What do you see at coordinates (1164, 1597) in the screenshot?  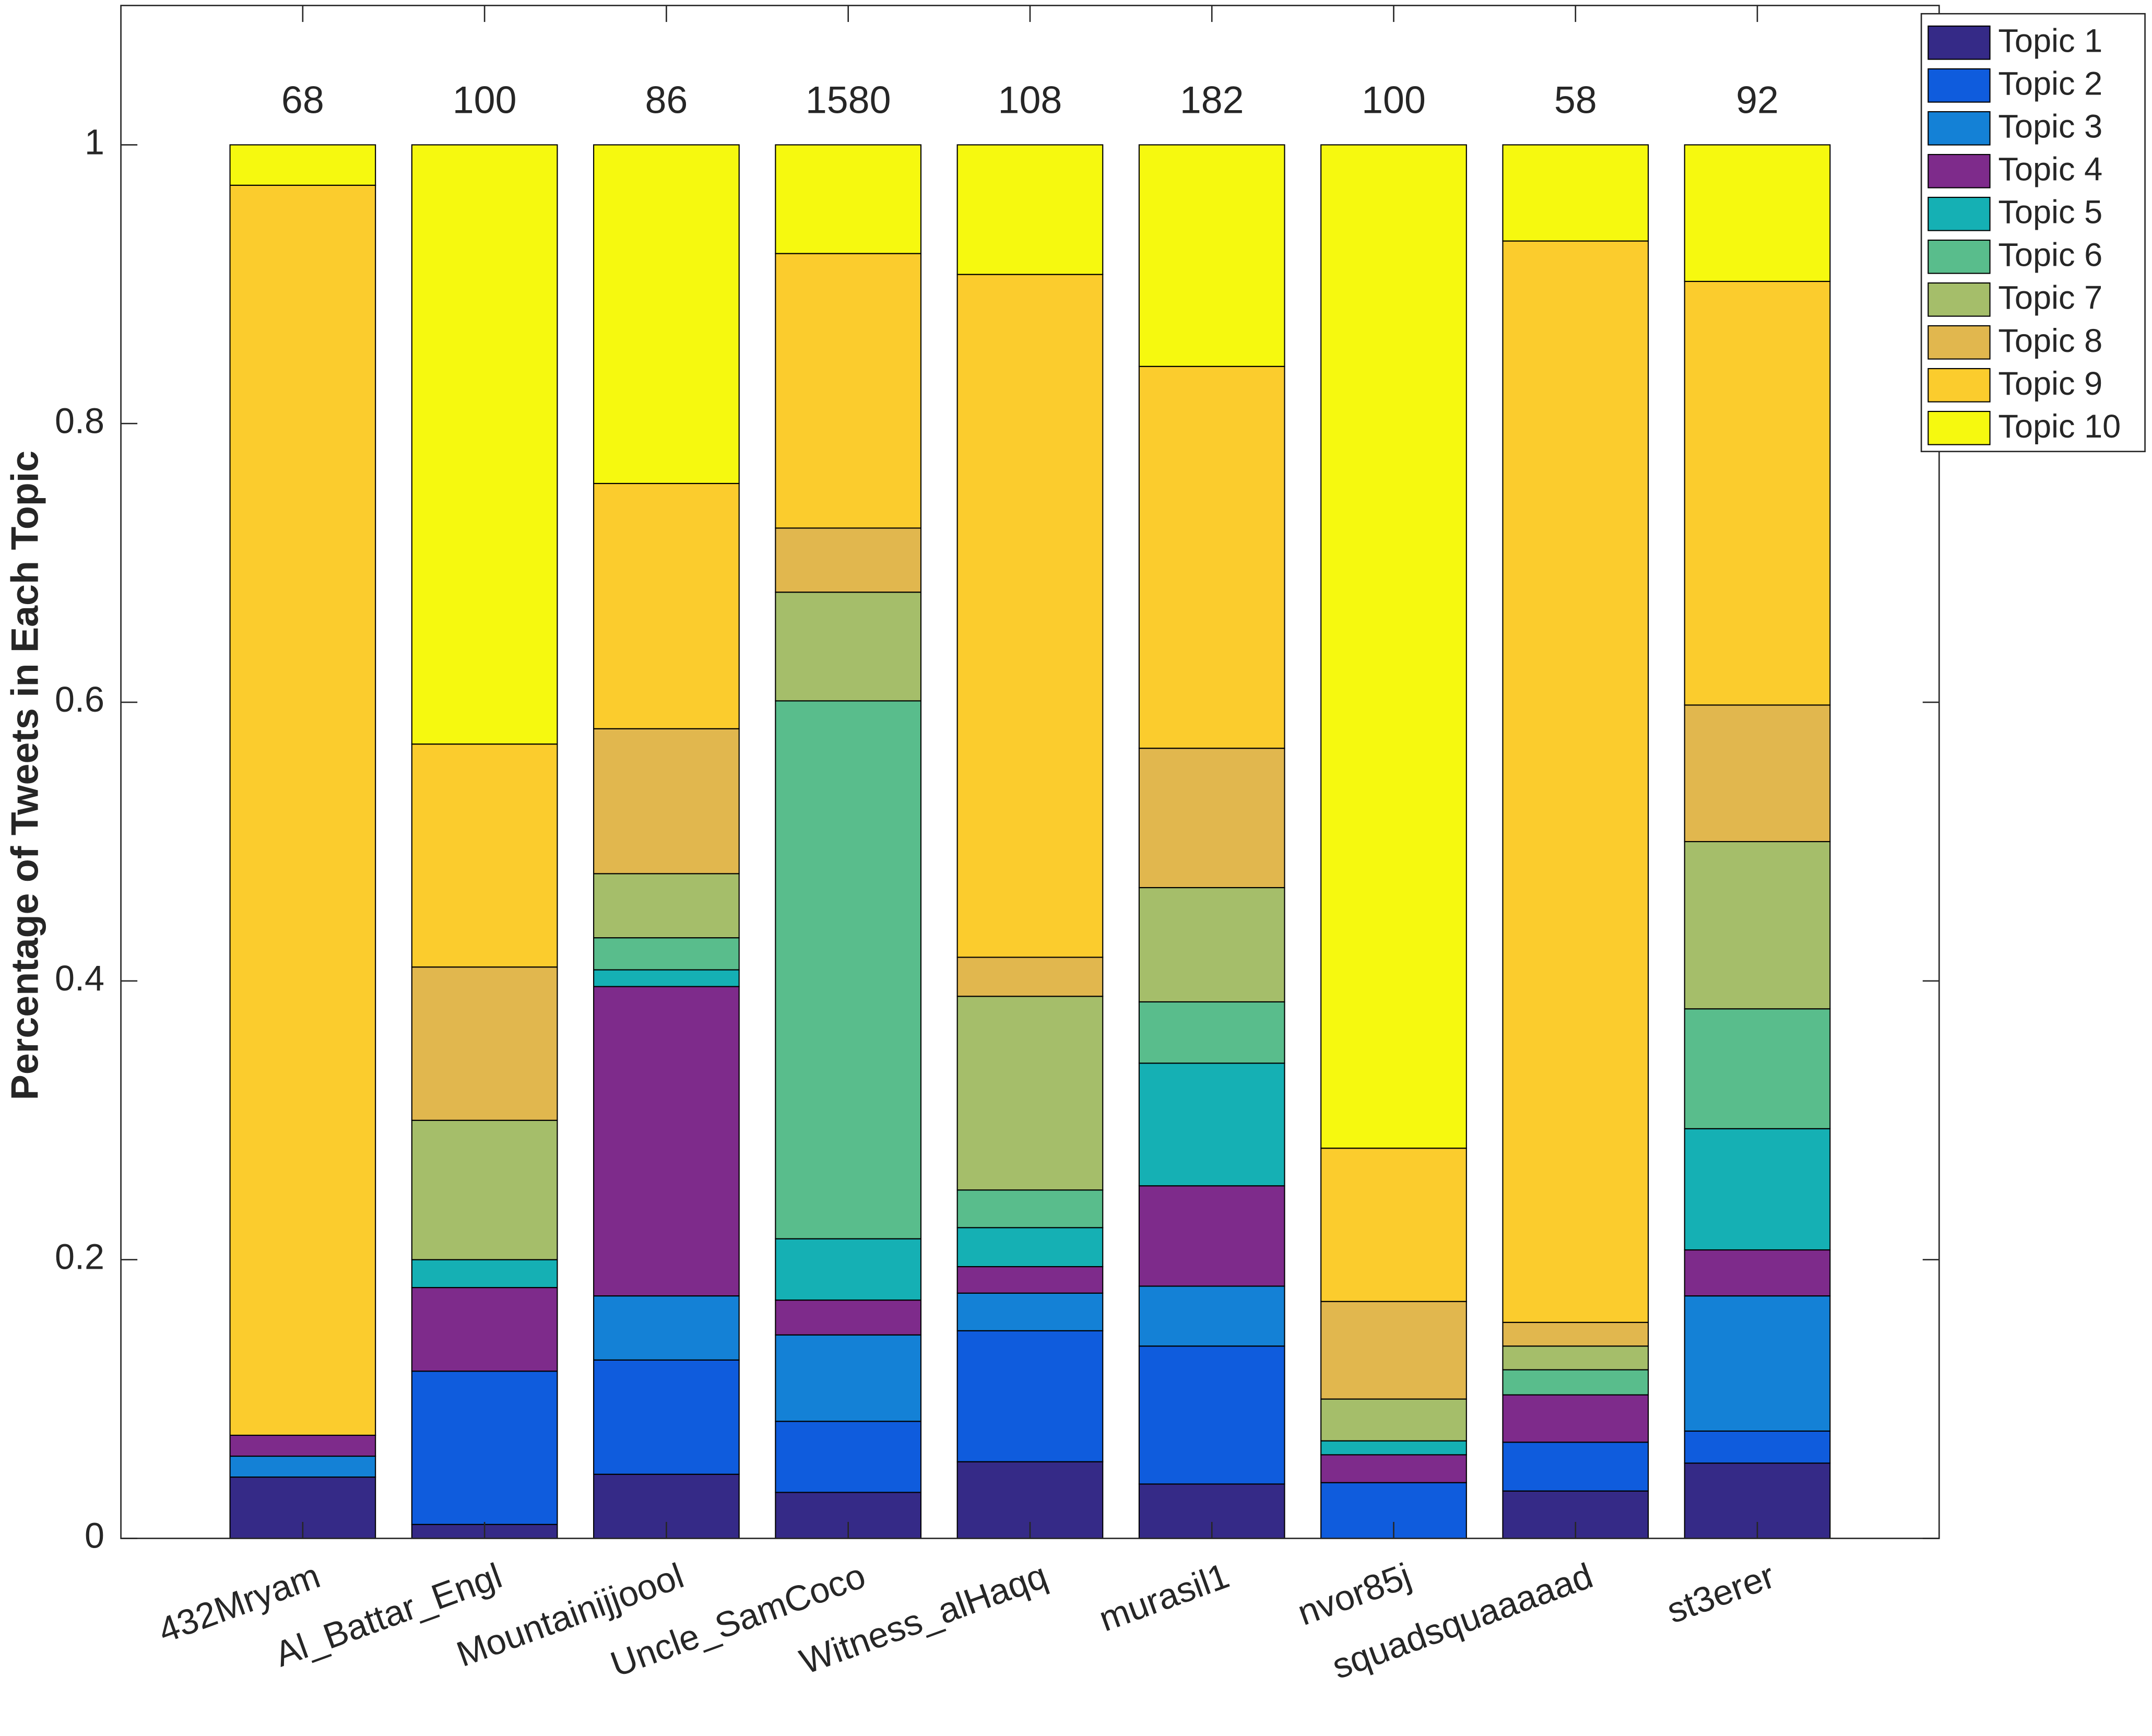 I see `x-tick-label: murasil1` at bounding box center [1164, 1597].